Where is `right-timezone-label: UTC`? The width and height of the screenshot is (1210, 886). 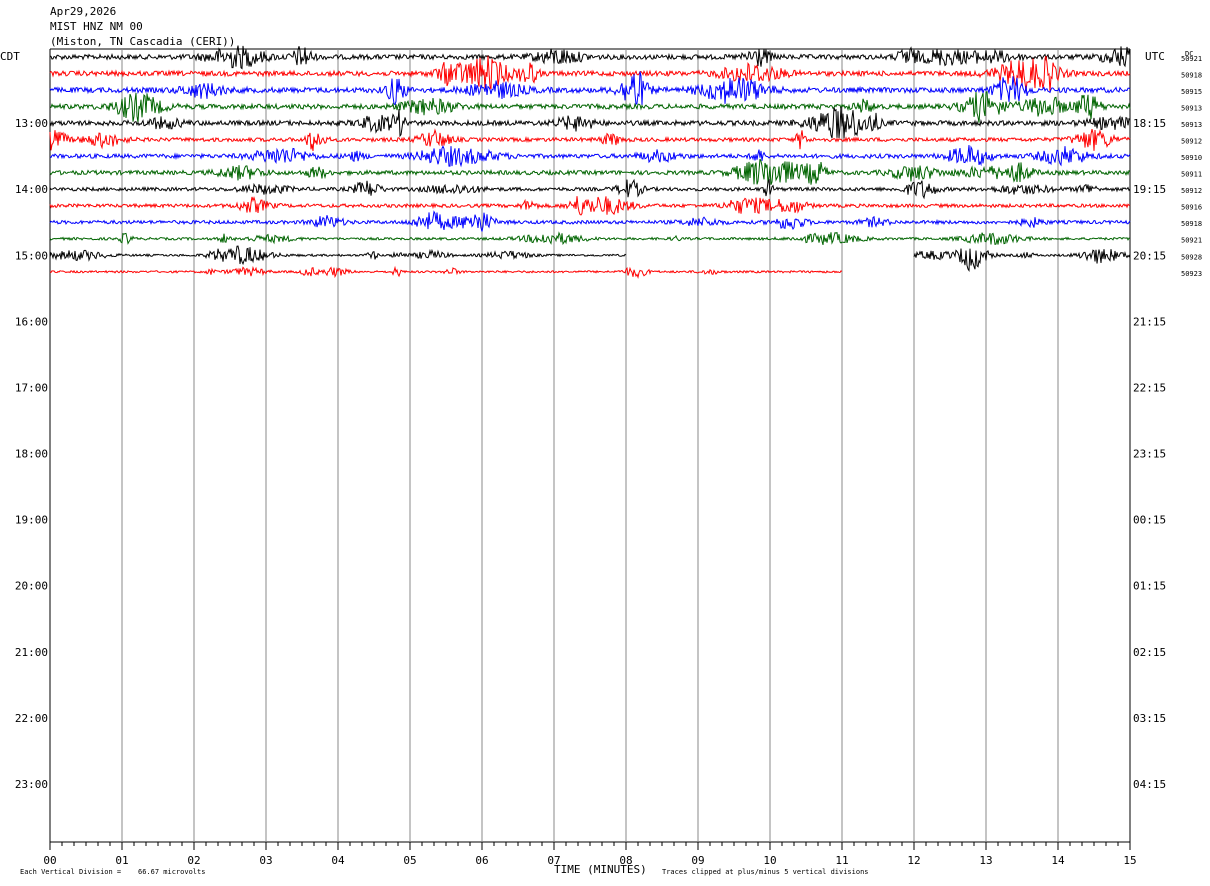
right-timezone-label: UTC is located at coordinates (1155, 56).